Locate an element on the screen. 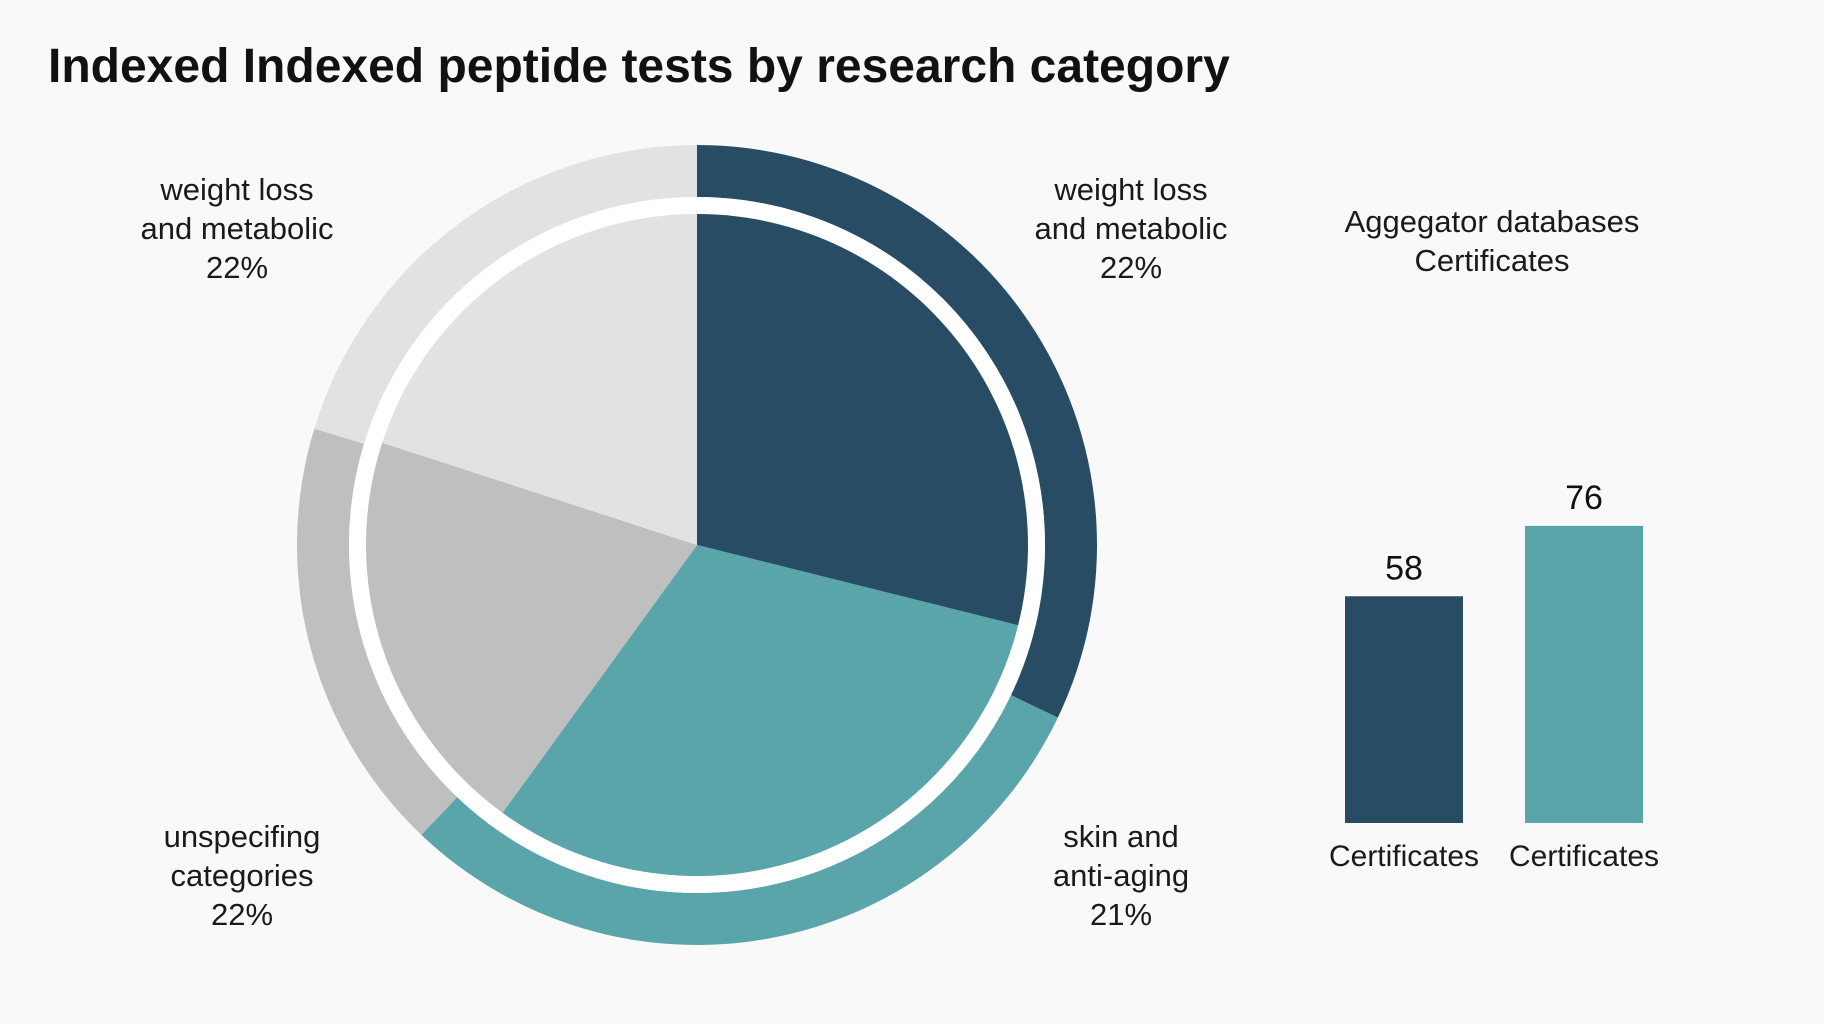 Image resolution: width=1824 pixels, height=1024 pixels. pie-slice-label: unspecifing categories 22% is located at coordinates (242, 875).